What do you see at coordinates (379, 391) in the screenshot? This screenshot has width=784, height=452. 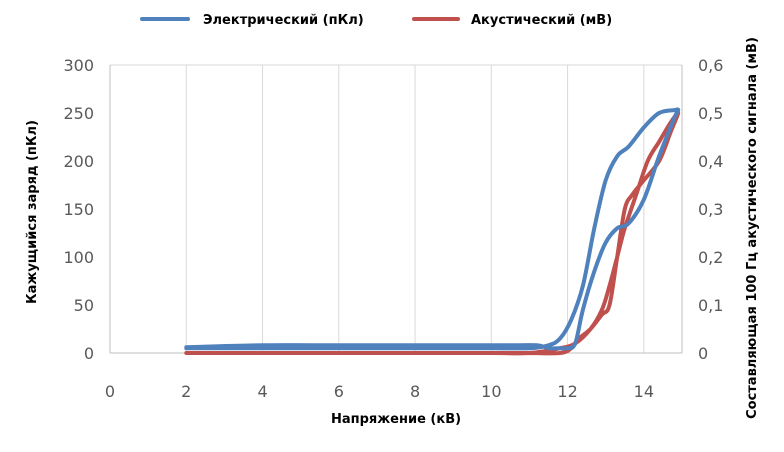 I see `x-tick-labels: 0 2 4 6 8 10 12 14` at bounding box center [379, 391].